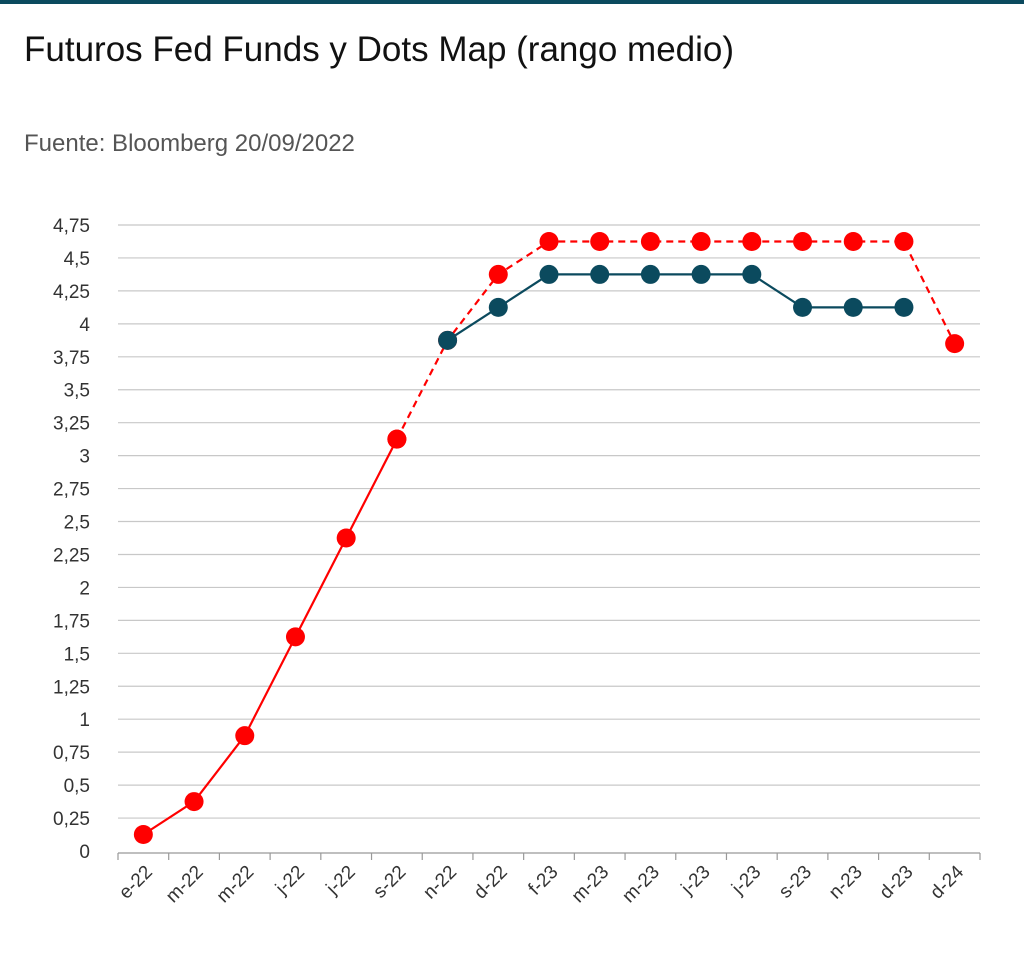 The height and width of the screenshot is (956, 1024). What do you see at coordinates (77, 786) in the screenshot?
I see `y-tick-label: 0,5` at bounding box center [77, 786].